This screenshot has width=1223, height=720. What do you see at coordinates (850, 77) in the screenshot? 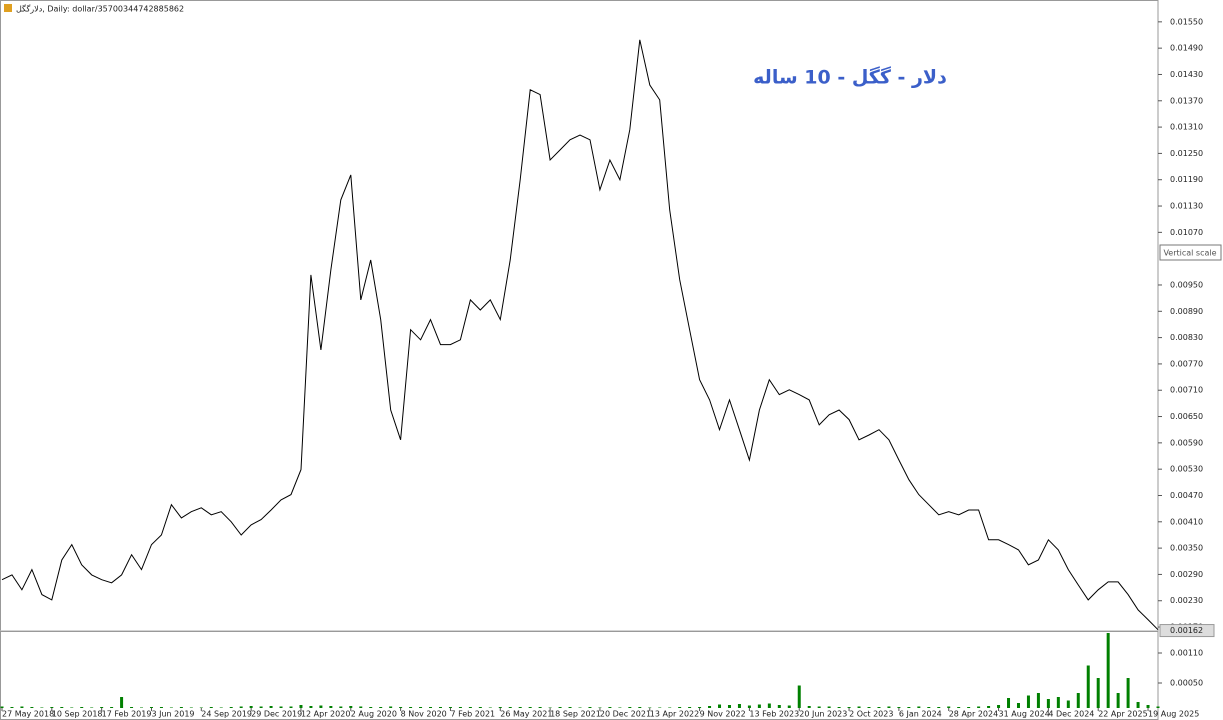
I see `annotation: دلار - گگل - 10 ساله` at bounding box center [850, 77].